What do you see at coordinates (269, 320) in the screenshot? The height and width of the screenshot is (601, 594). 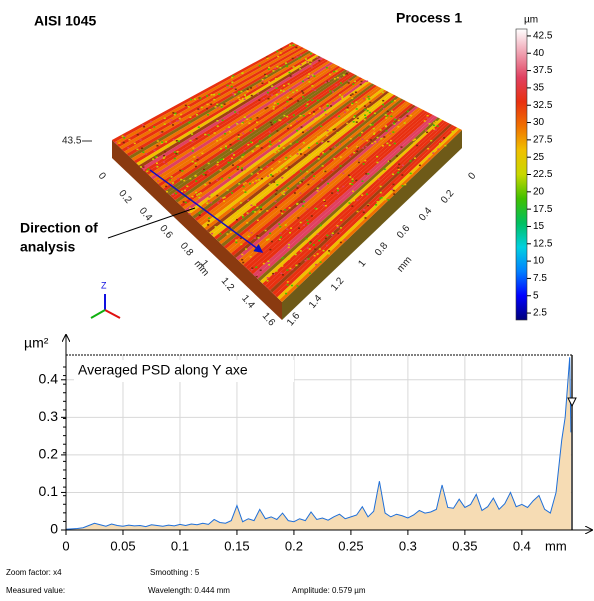 I see `x-tick-label: 1.6` at bounding box center [269, 320].